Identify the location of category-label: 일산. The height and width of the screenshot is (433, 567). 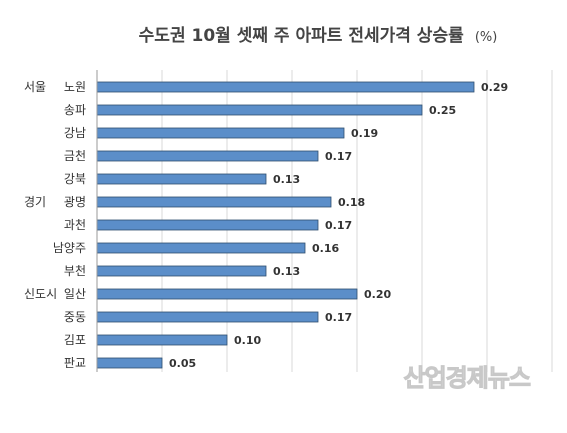
(75, 294).